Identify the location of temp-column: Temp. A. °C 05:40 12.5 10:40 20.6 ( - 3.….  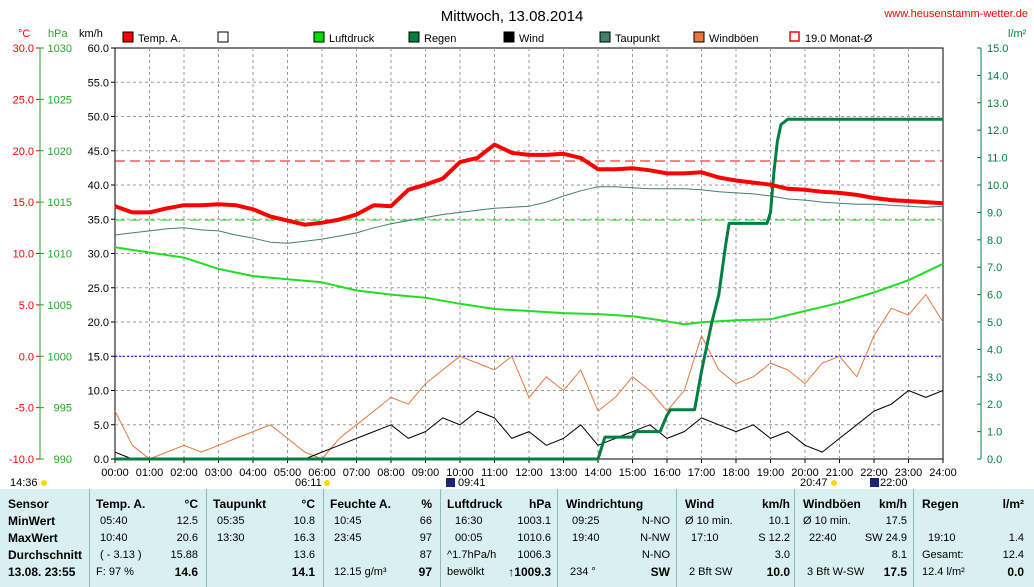
(147, 538).